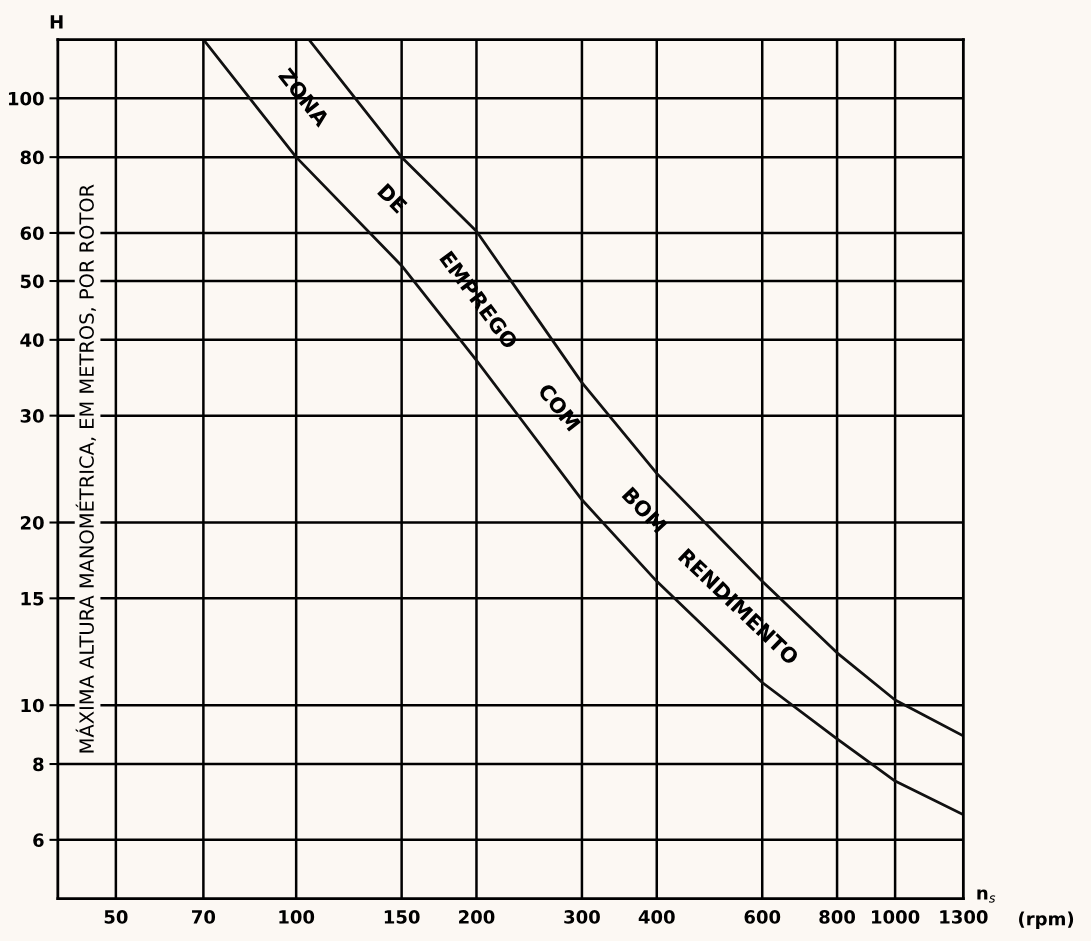 The height and width of the screenshot is (941, 1091). Describe the element at coordinates (204, 917) in the screenshot. I see `x-tick-label: 70` at that location.